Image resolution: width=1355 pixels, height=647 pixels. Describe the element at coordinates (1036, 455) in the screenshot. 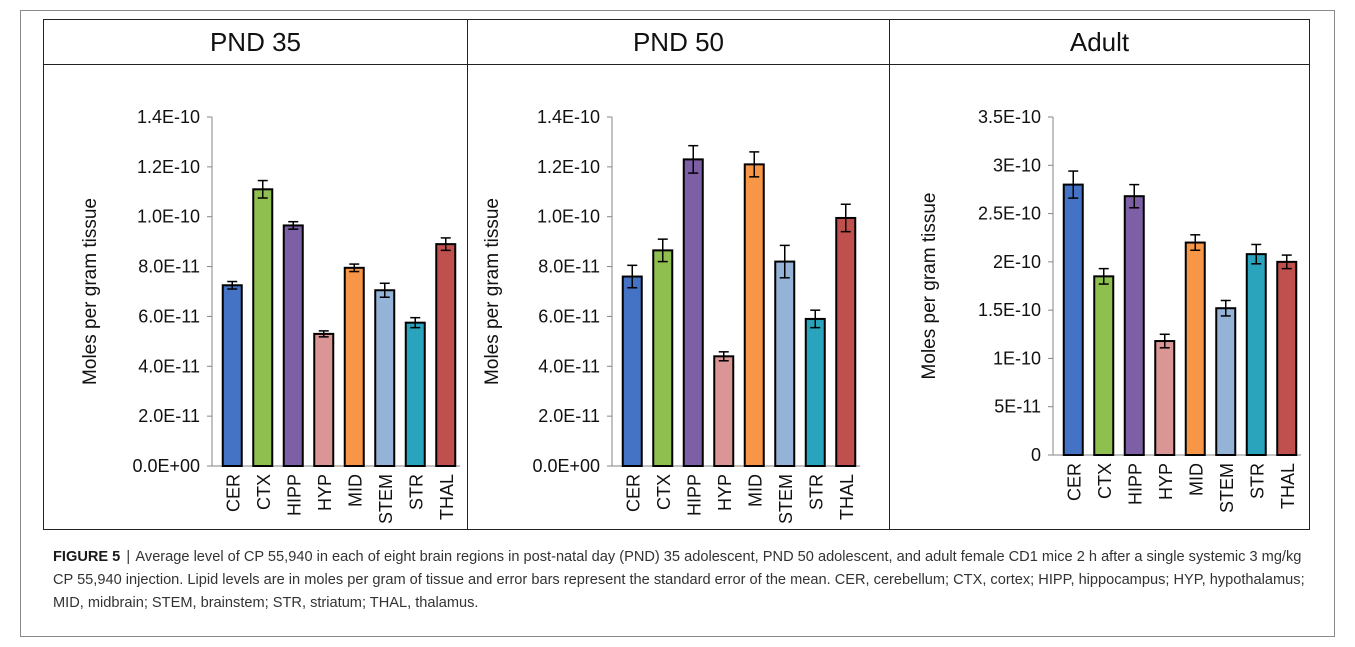

I see `y-tick-label: 0` at that location.